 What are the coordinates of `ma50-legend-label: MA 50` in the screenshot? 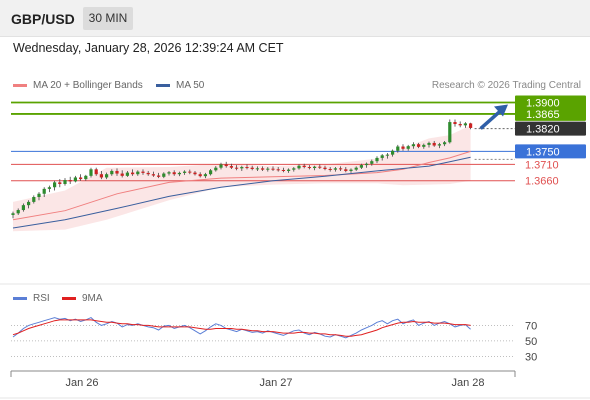 It's located at (190, 85).